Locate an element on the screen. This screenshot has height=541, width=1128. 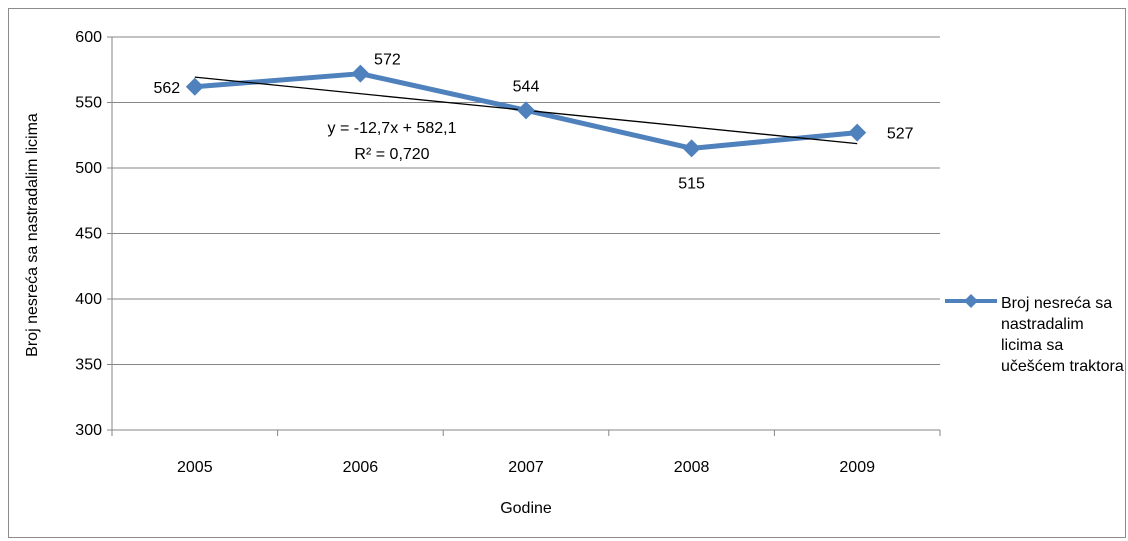
y-tick-label: 350 is located at coordinates (88, 365).